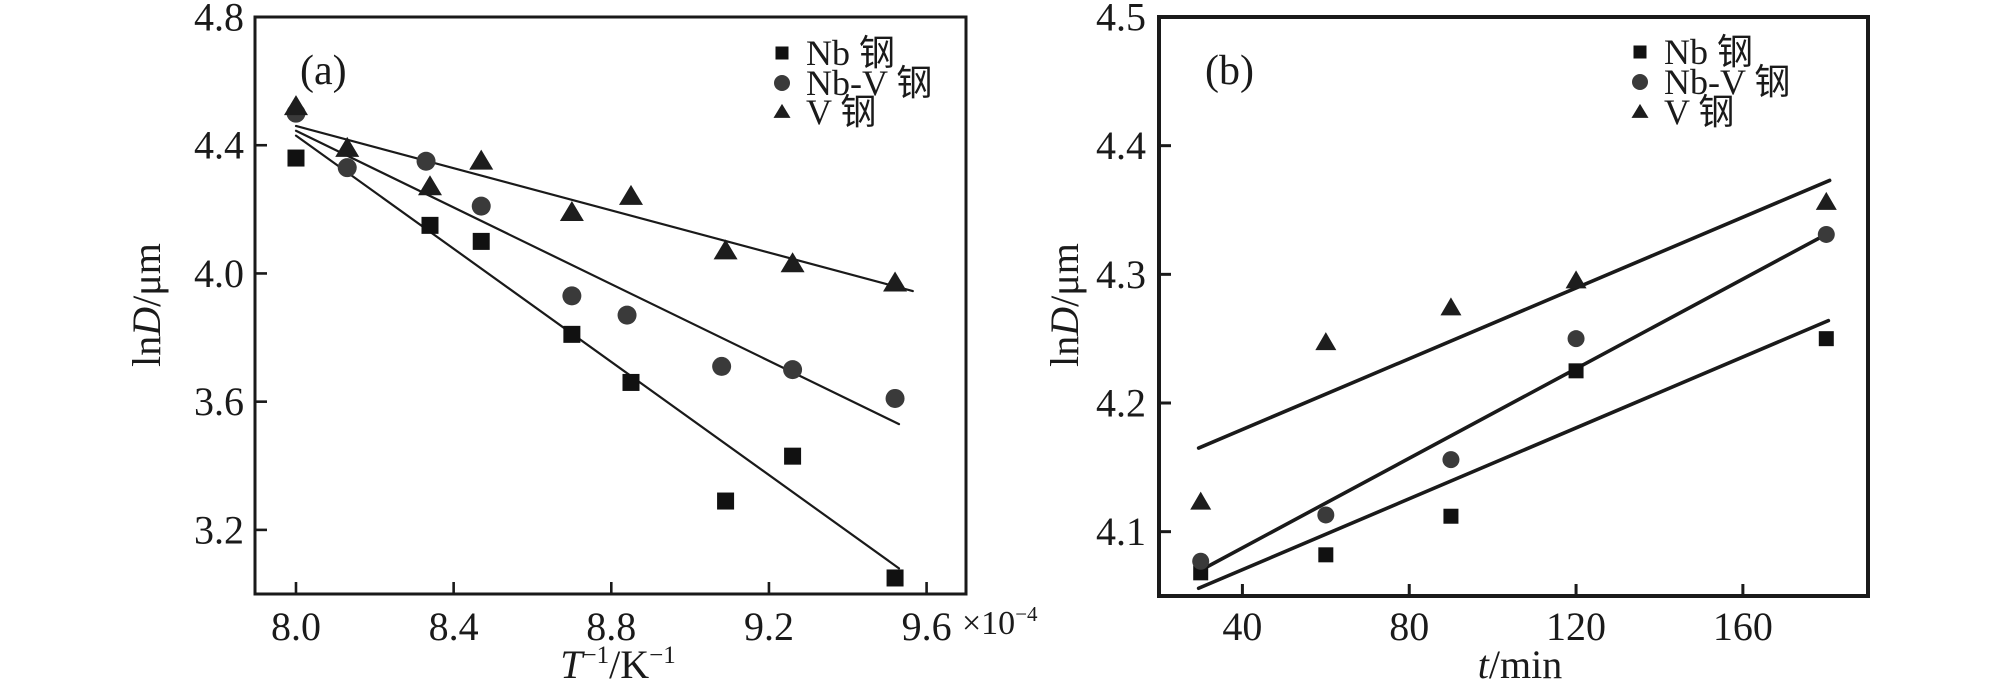 Image resolution: width=2008 pixels, height=696 pixels. What do you see at coordinates (769, 626) in the screenshot?
I see `x-tick-label: 9.2` at bounding box center [769, 626].